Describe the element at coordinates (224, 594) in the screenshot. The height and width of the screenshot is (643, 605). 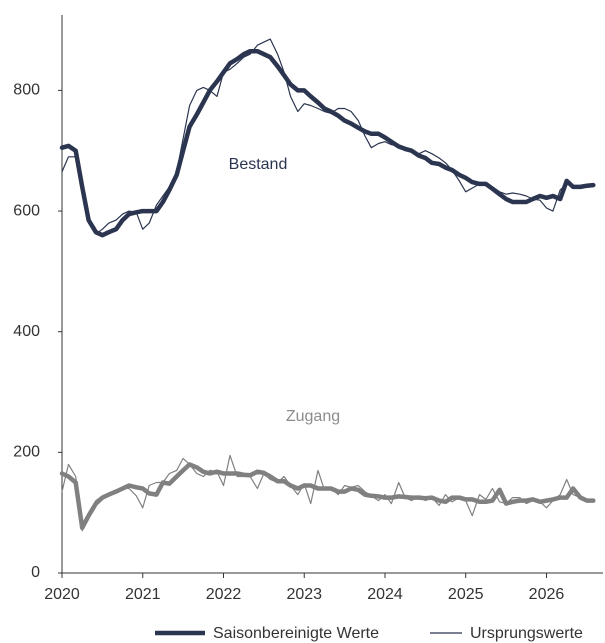
I see `x-tick-label: 2022` at that location.